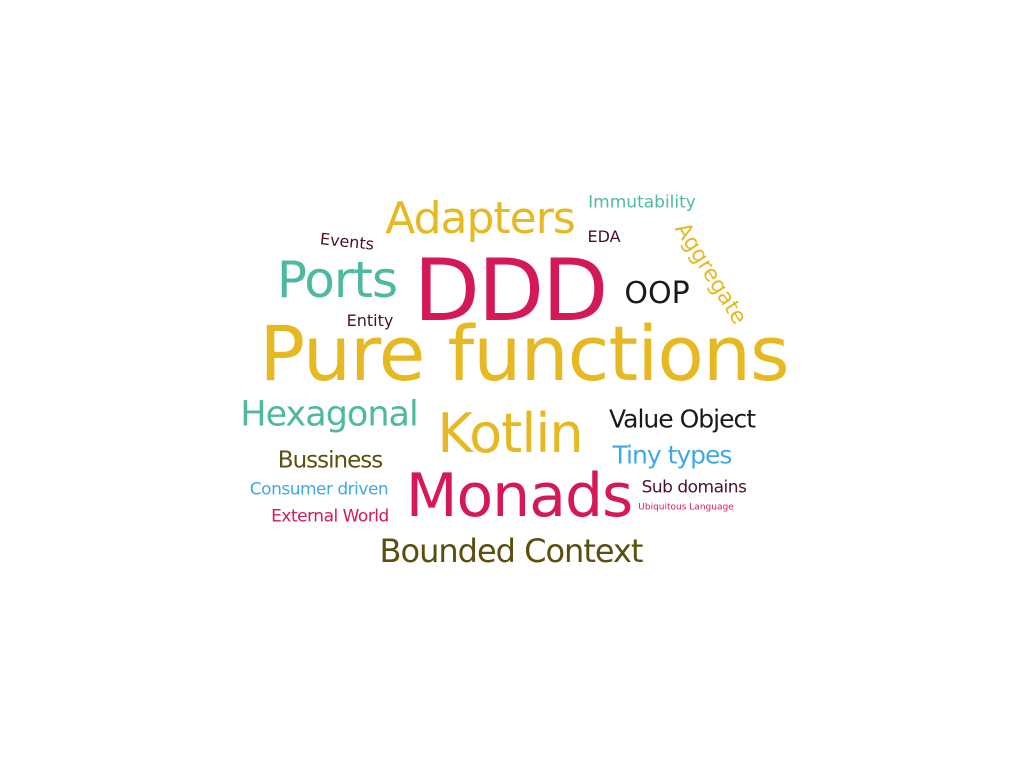 This screenshot has height=768, width=1024. What do you see at coordinates (604, 236) in the screenshot?
I see `word-eda: EDA` at bounding box center [604, 236].